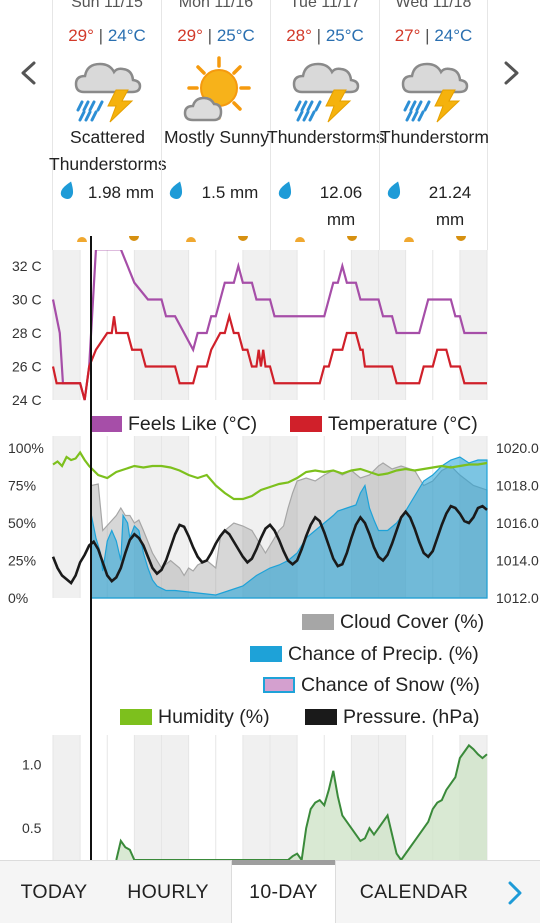 The width and height of the screenshot is (540, 923). What do you see at coordinates (270, 475) in the screenshot?
I see `humidity-line` at bounding box center [270, 475].